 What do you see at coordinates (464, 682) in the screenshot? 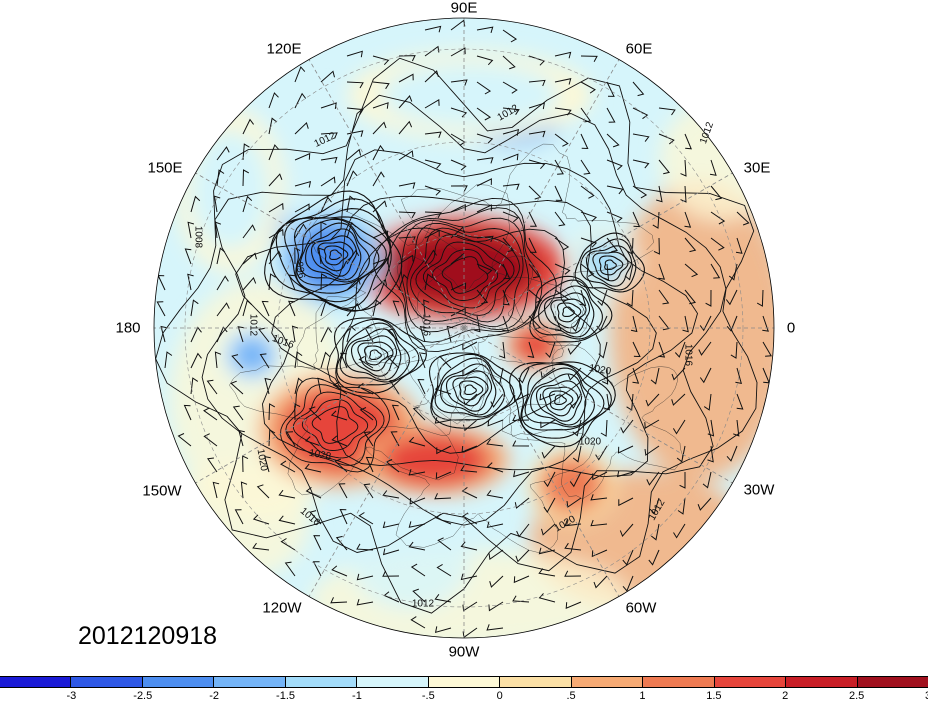
I see `colorbar` at bounding box center [464, 682].